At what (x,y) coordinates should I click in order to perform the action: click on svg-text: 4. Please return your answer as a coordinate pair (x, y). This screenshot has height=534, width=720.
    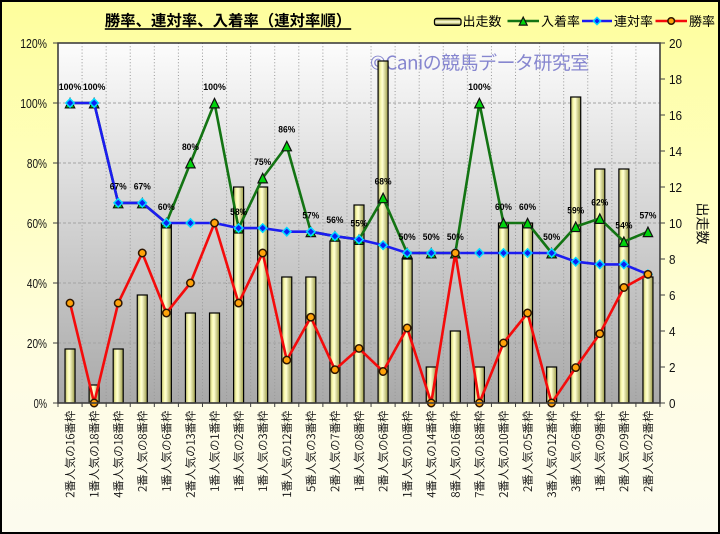
    Looking at the image, I should click on (672, 331).